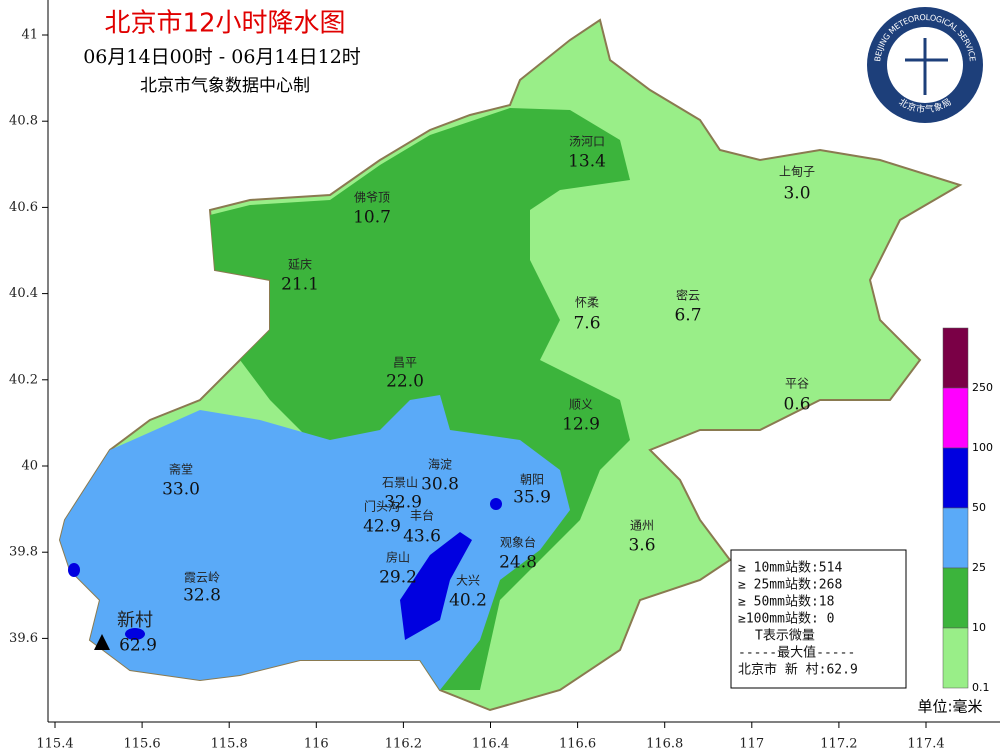  What do you see at coordinates (688, 295) in the screenshot?
I see `station-name: 密云` at bounding box center [688, 295].